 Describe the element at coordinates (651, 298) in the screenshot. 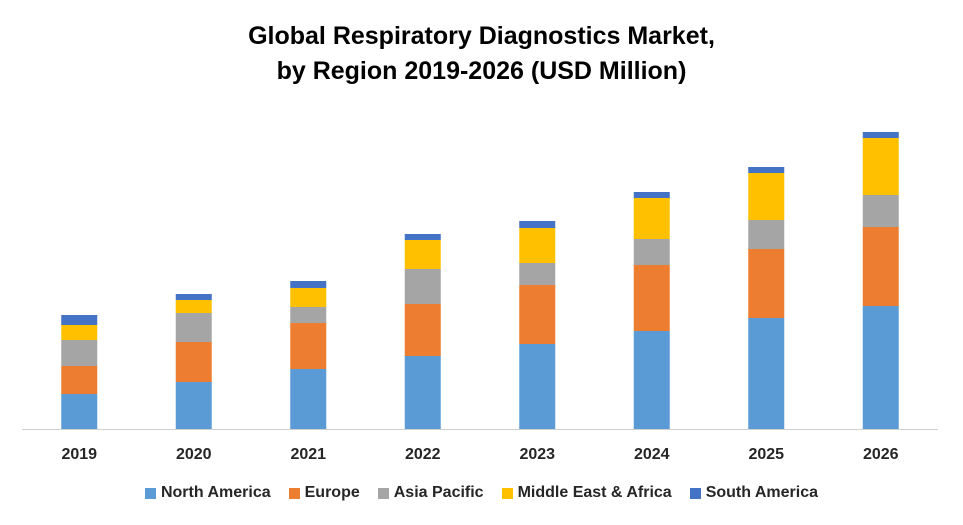

I see `bar-segment-2024-europe` at that location.